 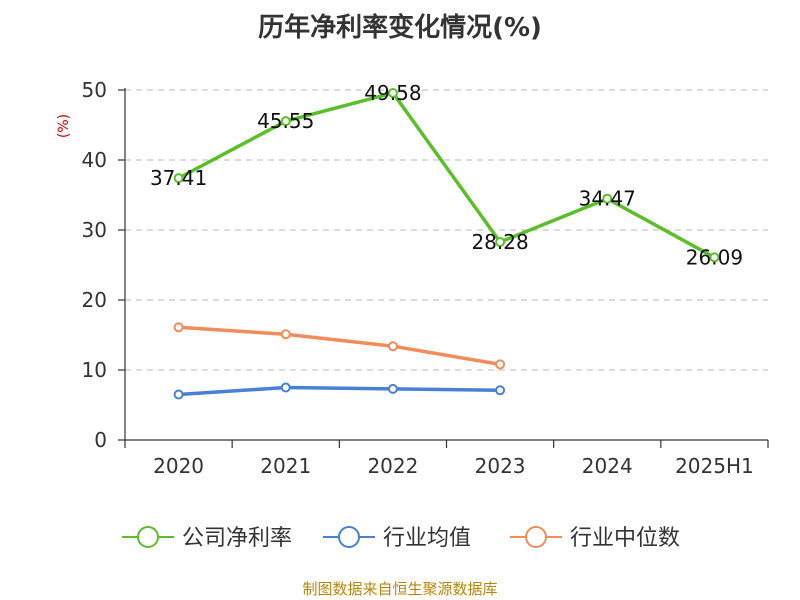 I want to click on x-tick-label: 2021, so click(x=285, y=466).